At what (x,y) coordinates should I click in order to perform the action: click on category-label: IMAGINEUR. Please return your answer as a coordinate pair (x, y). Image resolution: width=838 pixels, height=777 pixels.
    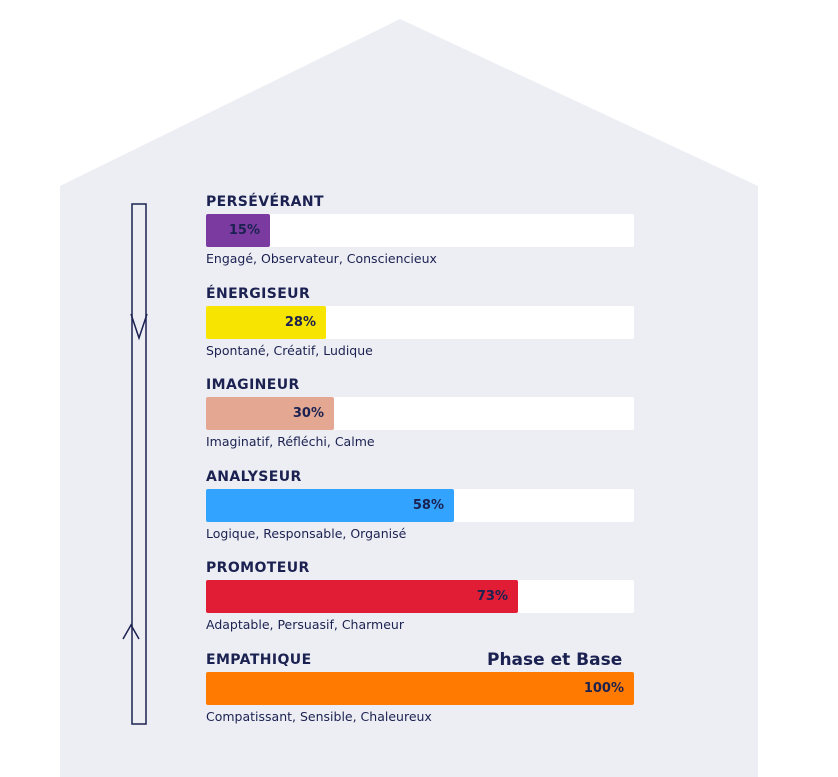
    Looking at the image, I should click on (253, 385).